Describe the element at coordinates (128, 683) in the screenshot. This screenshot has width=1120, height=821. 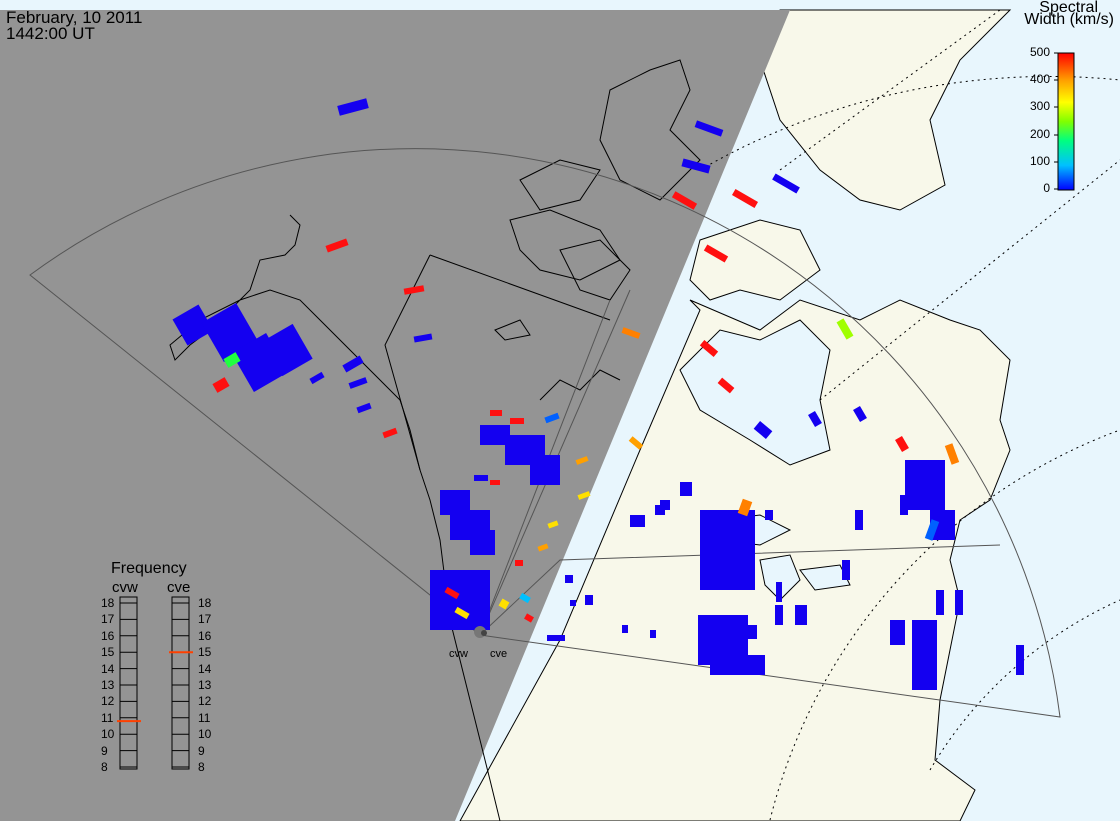
I see `freq-column-cvw` at that location.